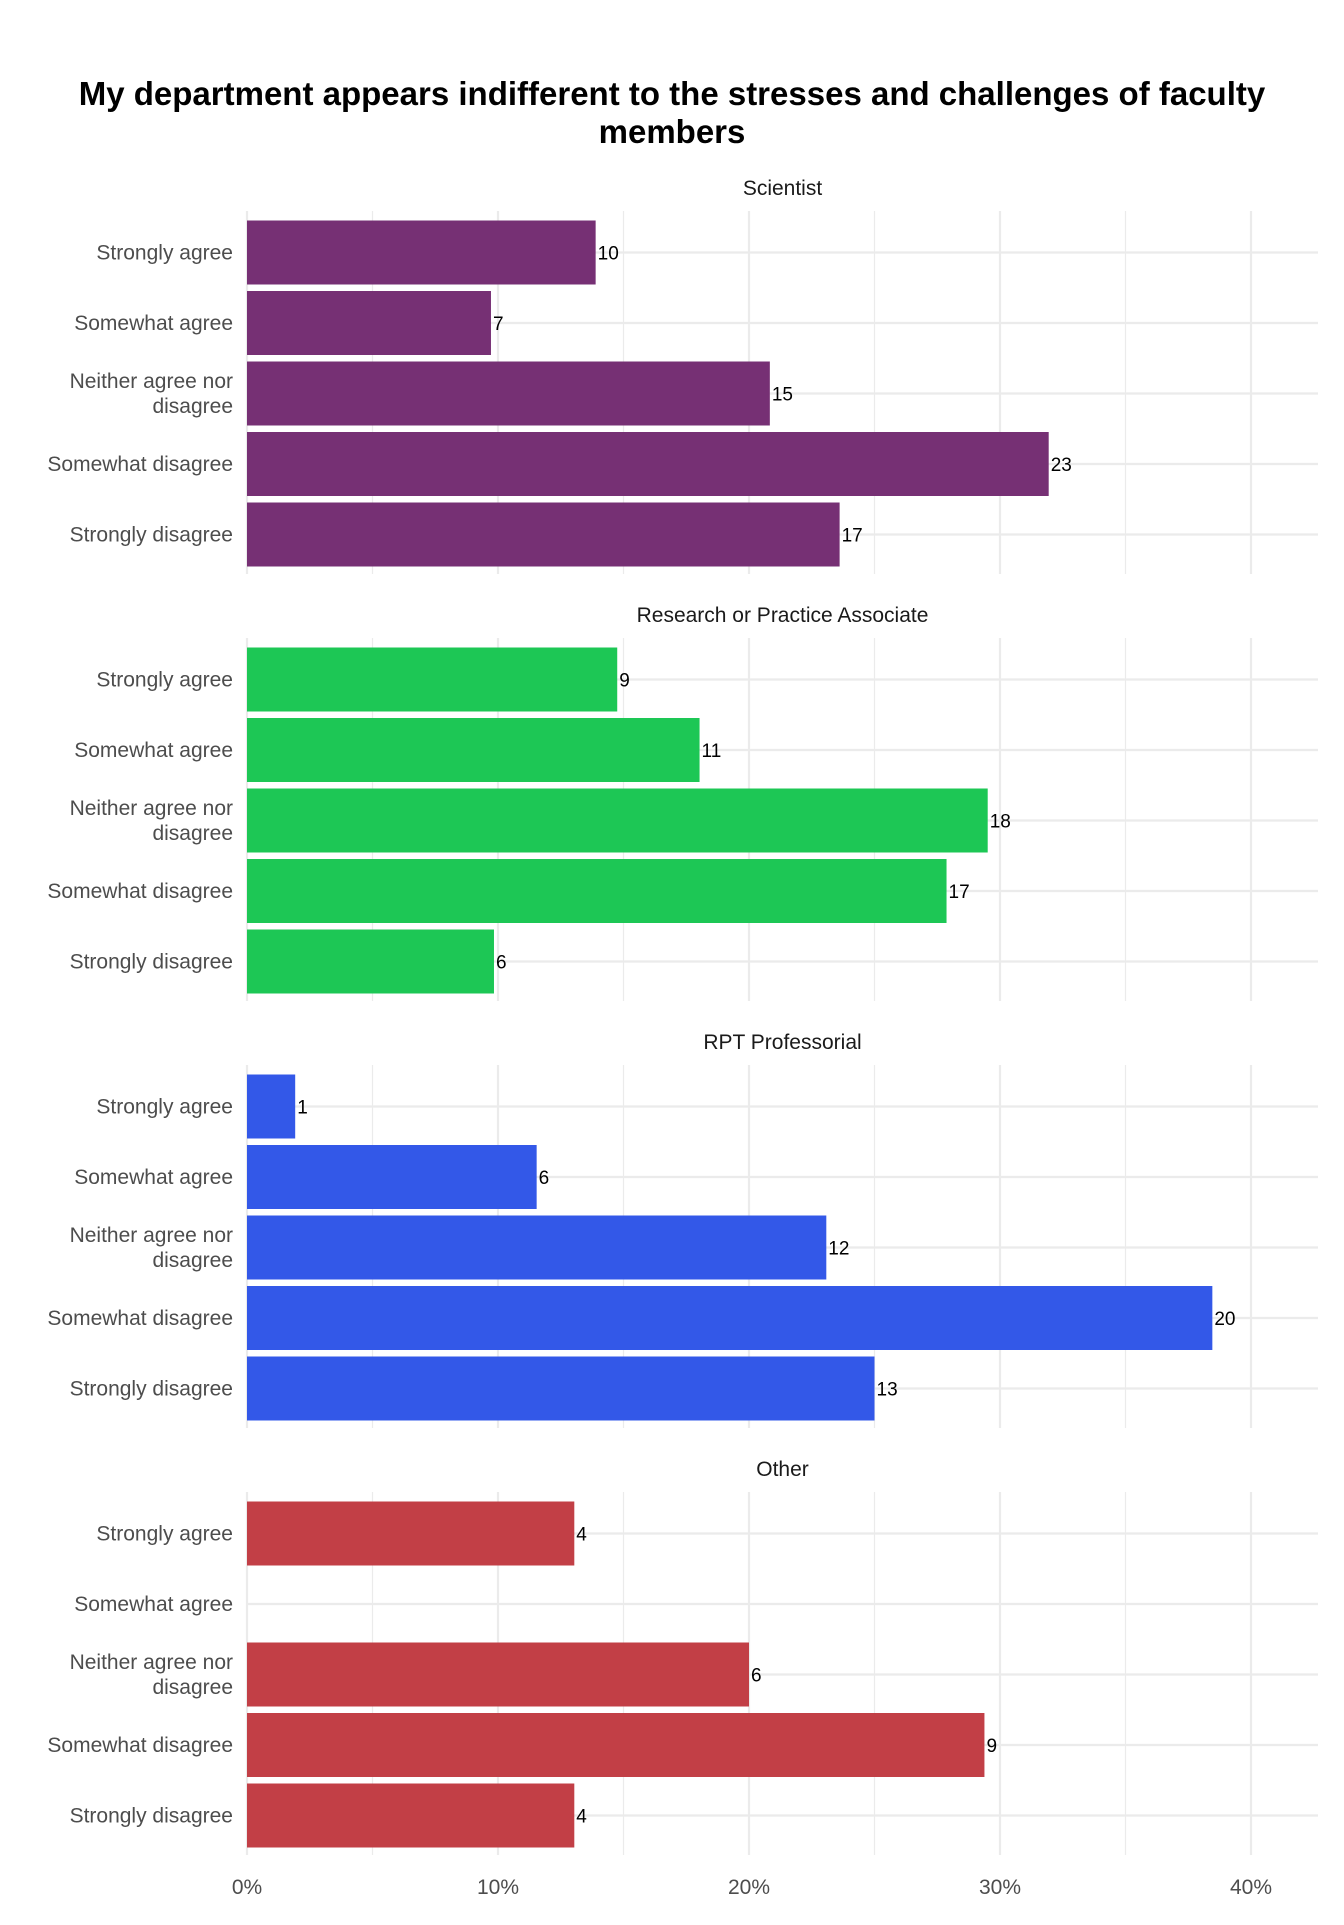 Image resolution: width=1344 pixels, height=1925 pixels. Describe the element at coordinates (1224, 1319) in the screenshot. I see `data-label: 20` at that location.